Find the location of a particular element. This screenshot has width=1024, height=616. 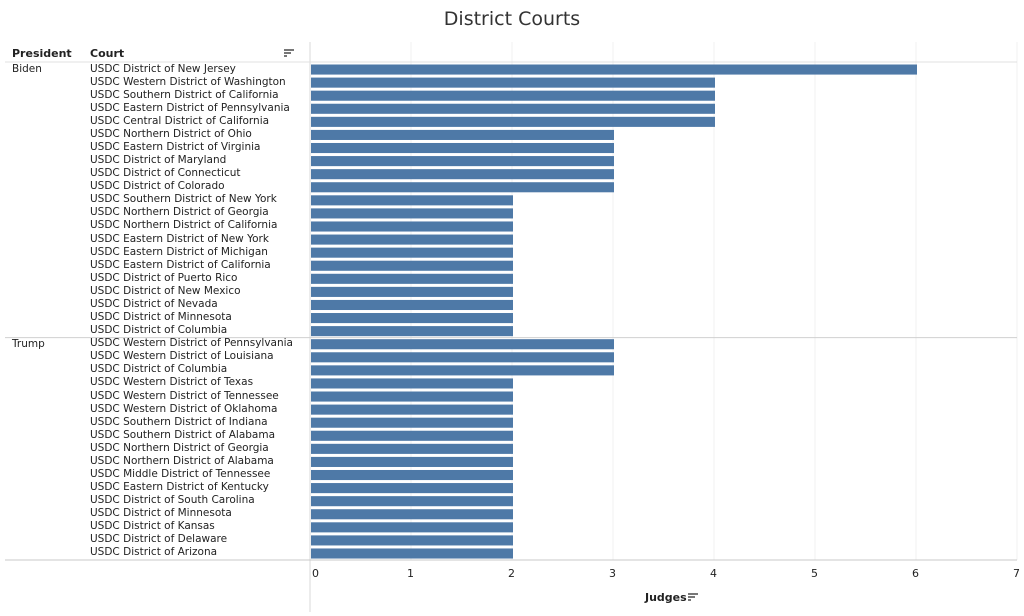

court-label: USDC District of Delaware is located at coordinates (159, 539).